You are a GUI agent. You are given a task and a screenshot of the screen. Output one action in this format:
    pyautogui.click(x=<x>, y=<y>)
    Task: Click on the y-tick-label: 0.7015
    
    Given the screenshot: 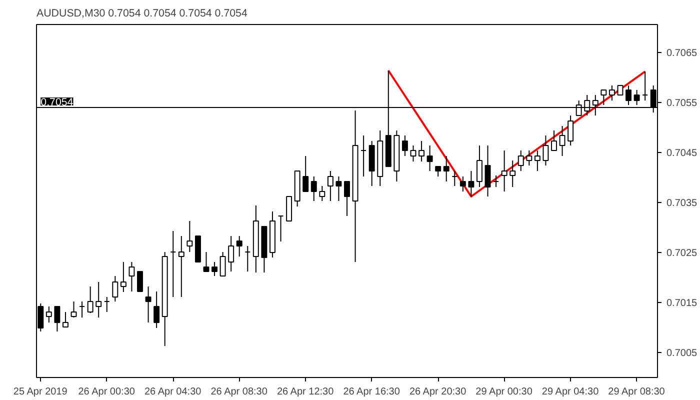 What is the action you would take?
    pyautogui.click(x=682, y=303)
    